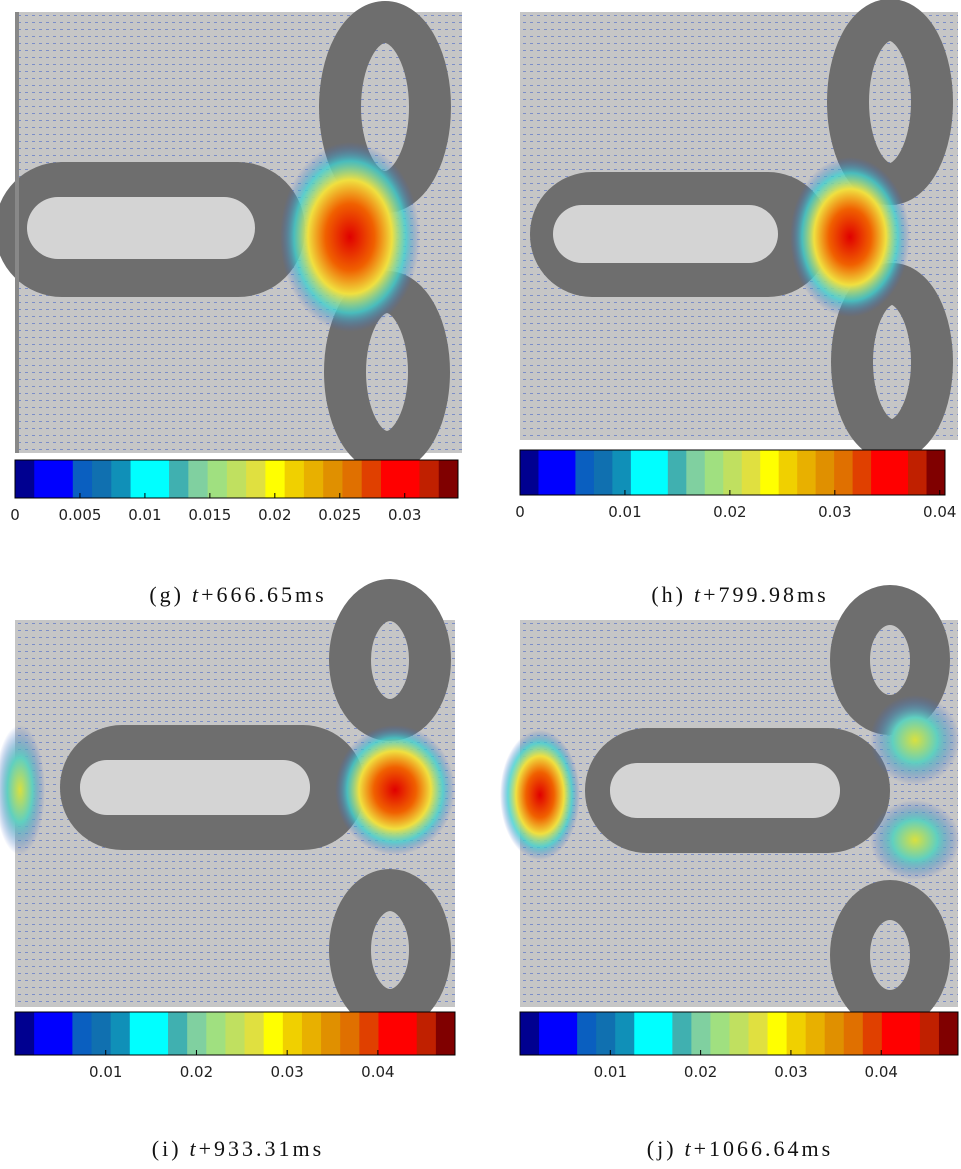  I want to click on caption: (h) t+799.98ms, so click(739, 594).